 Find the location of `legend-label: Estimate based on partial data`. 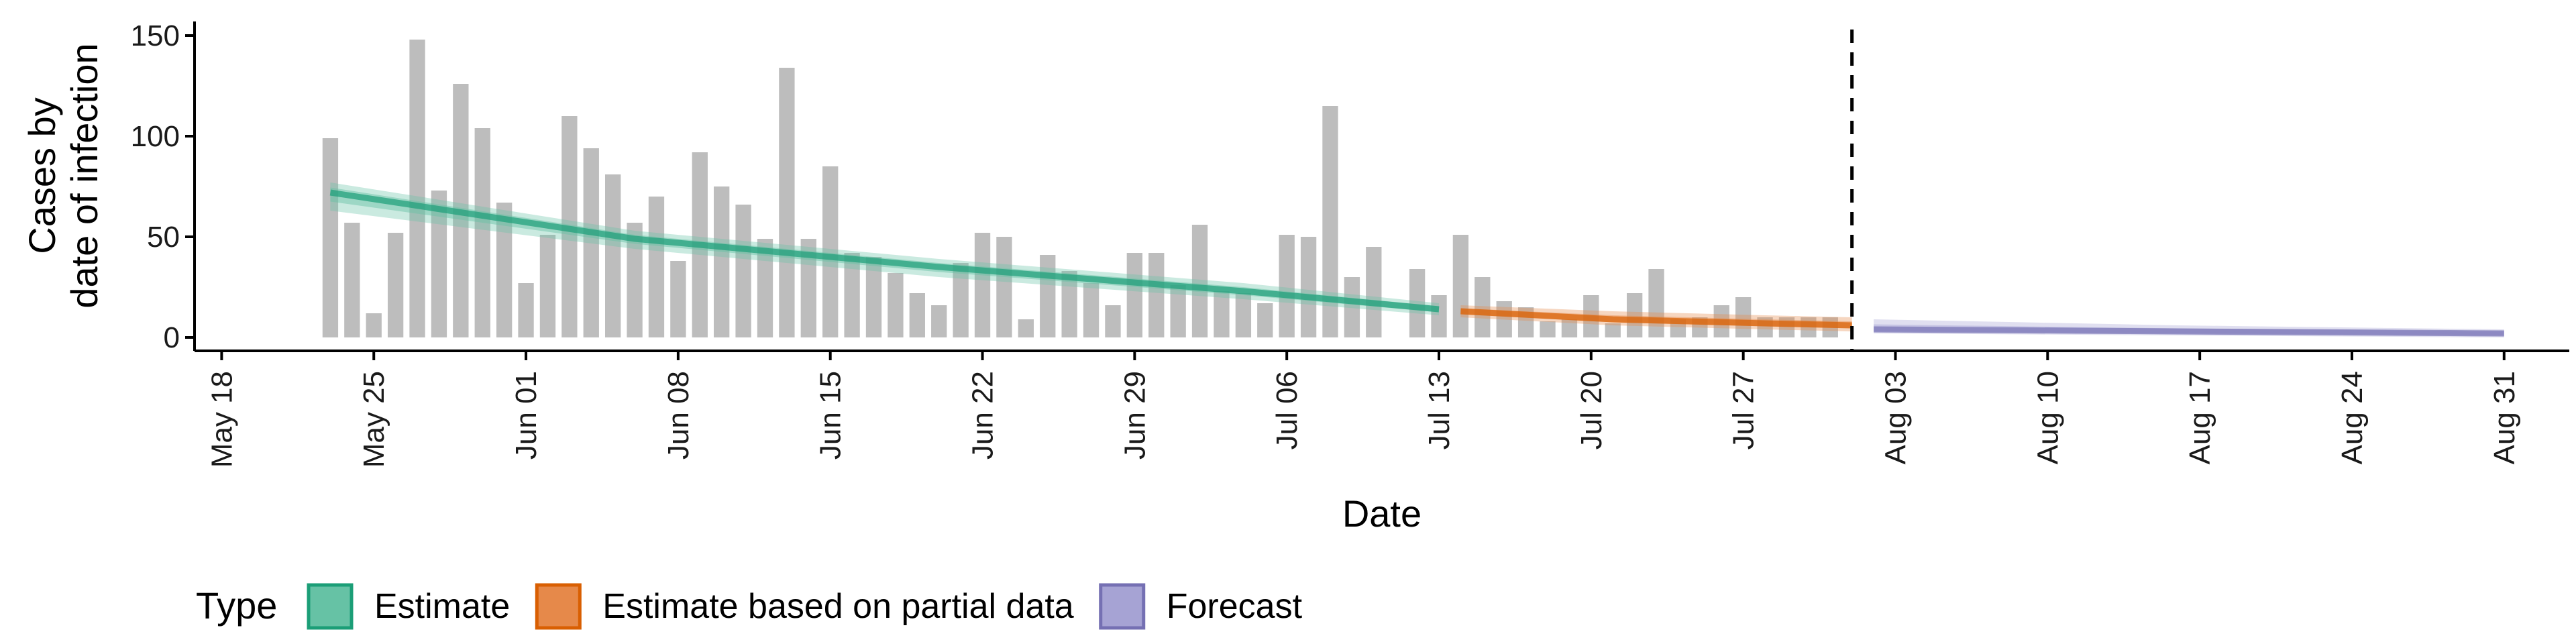

legend-label: Estimate based on partial data is located at coordinates (838, 606).